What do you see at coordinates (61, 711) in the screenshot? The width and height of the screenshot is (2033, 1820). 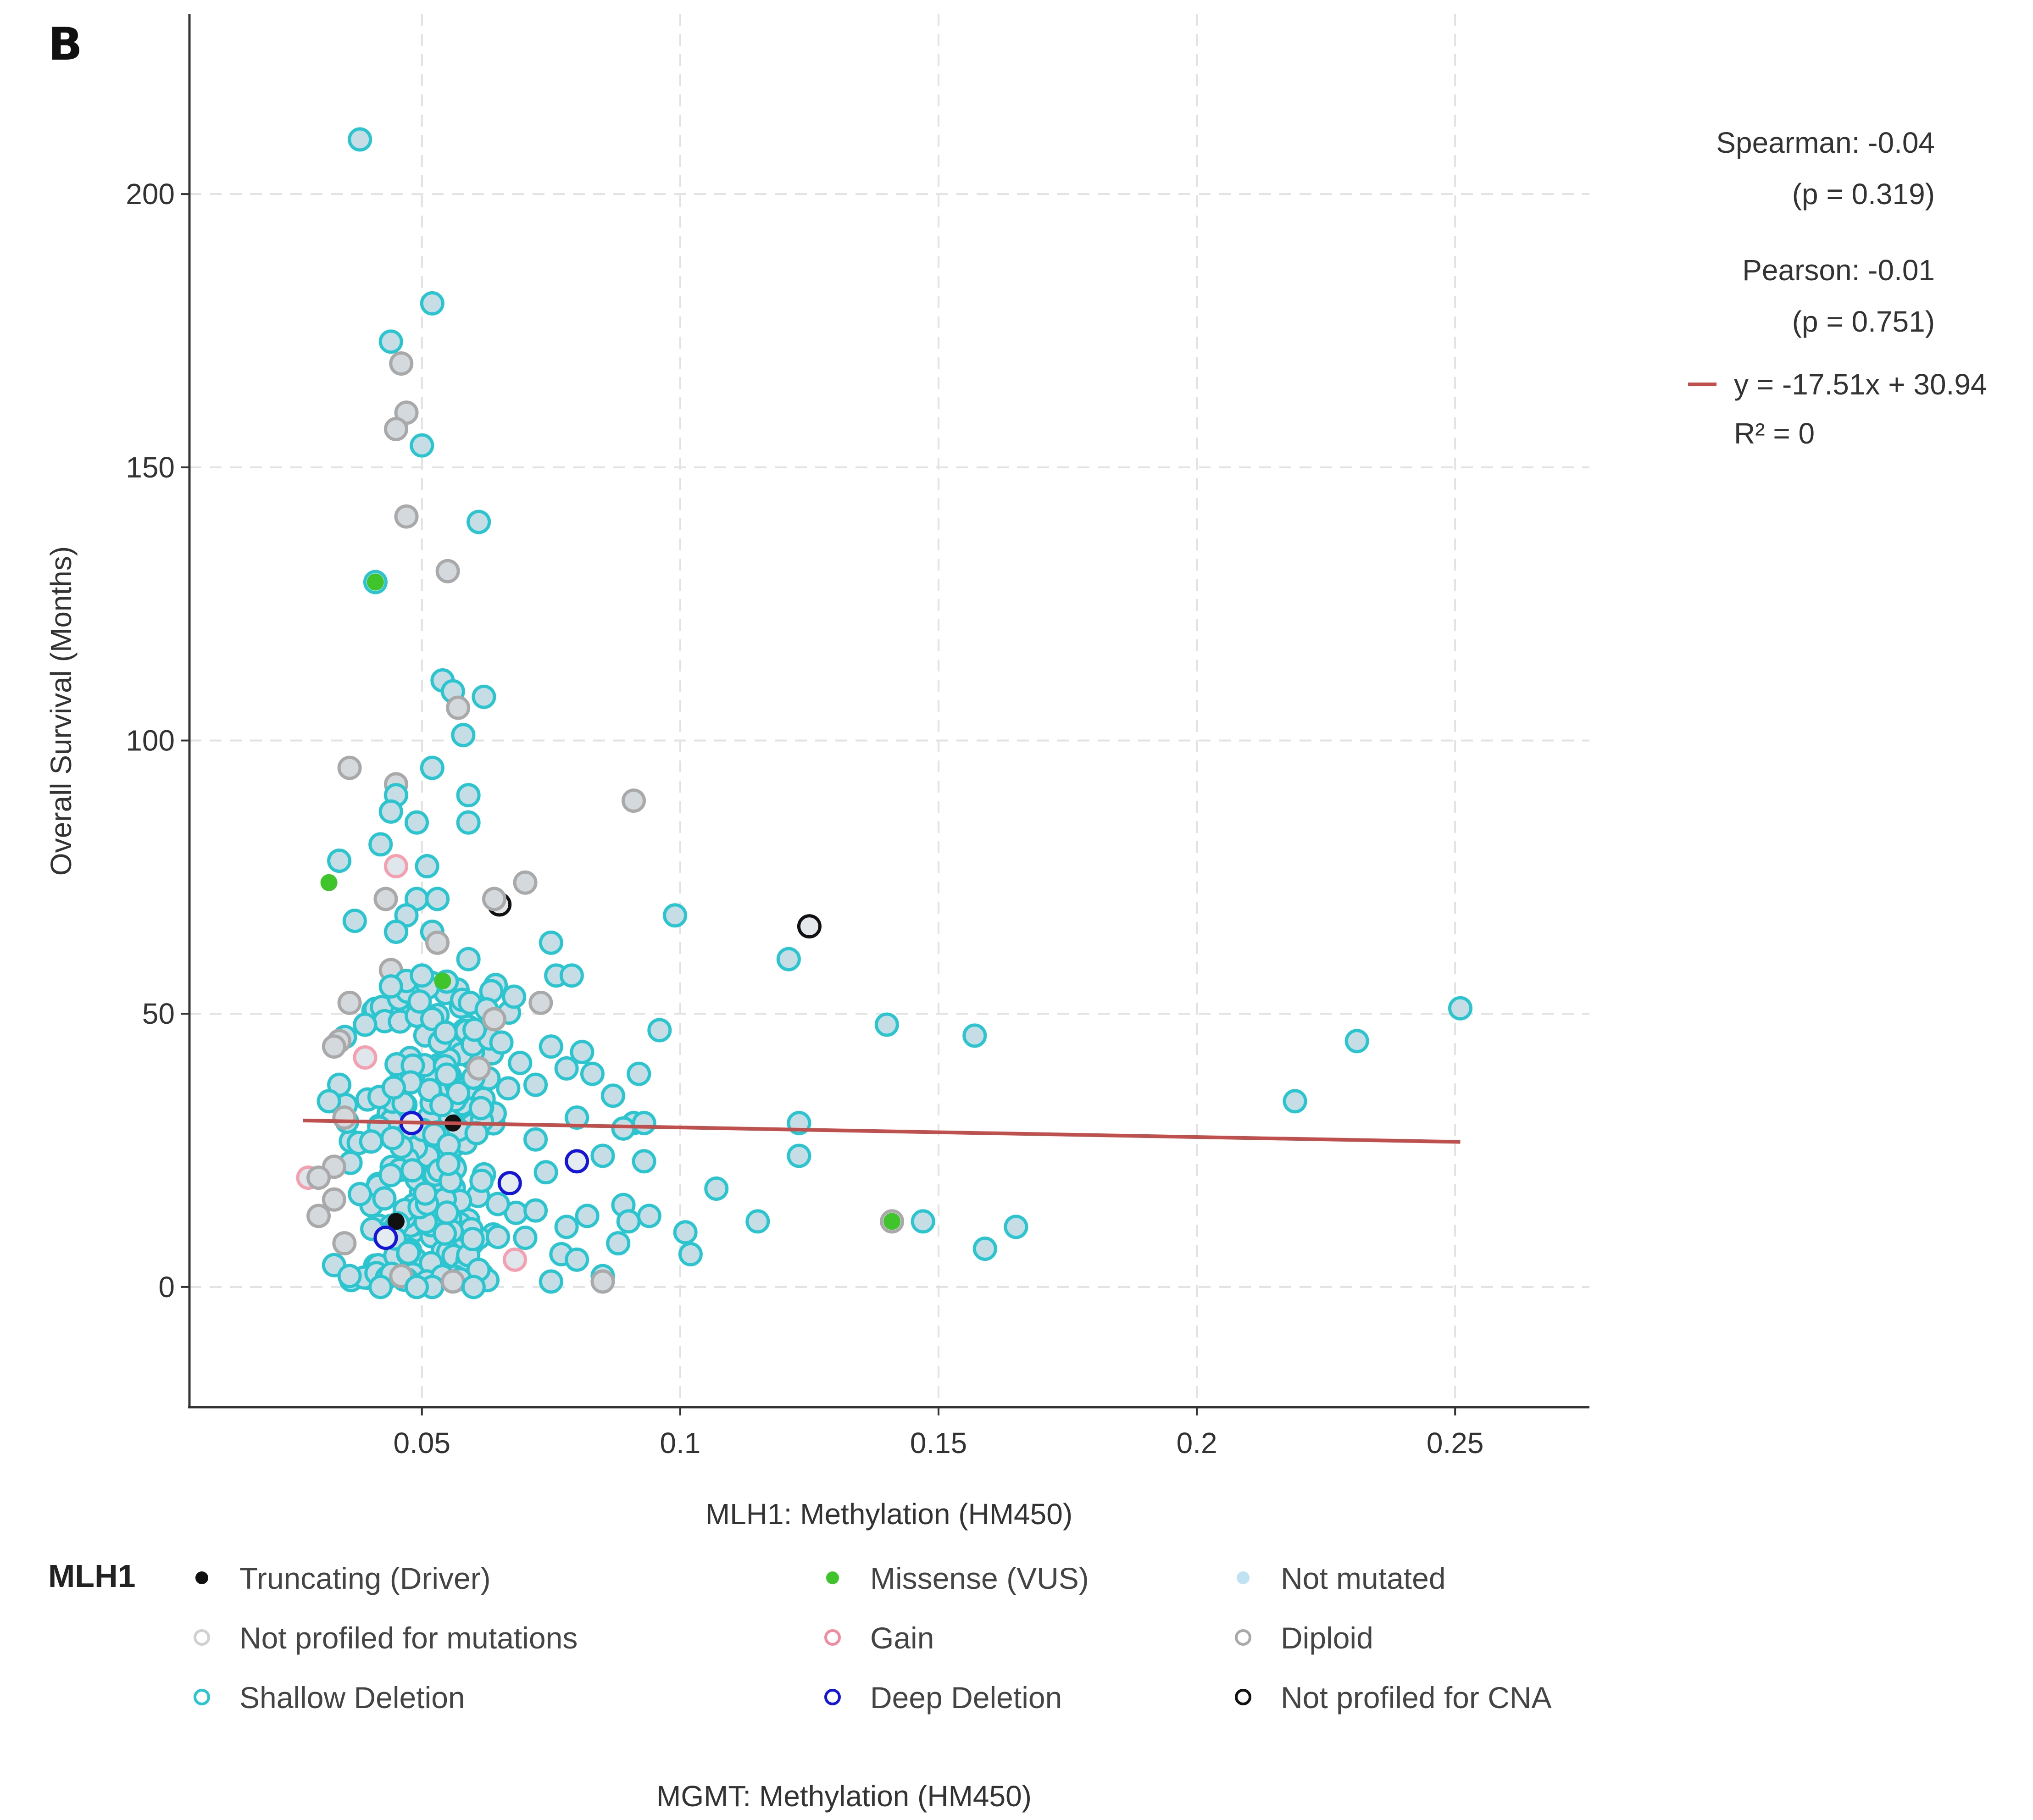 I see `y-axis-title: Overall Survival (Months)` at bounding box center [61, 711].